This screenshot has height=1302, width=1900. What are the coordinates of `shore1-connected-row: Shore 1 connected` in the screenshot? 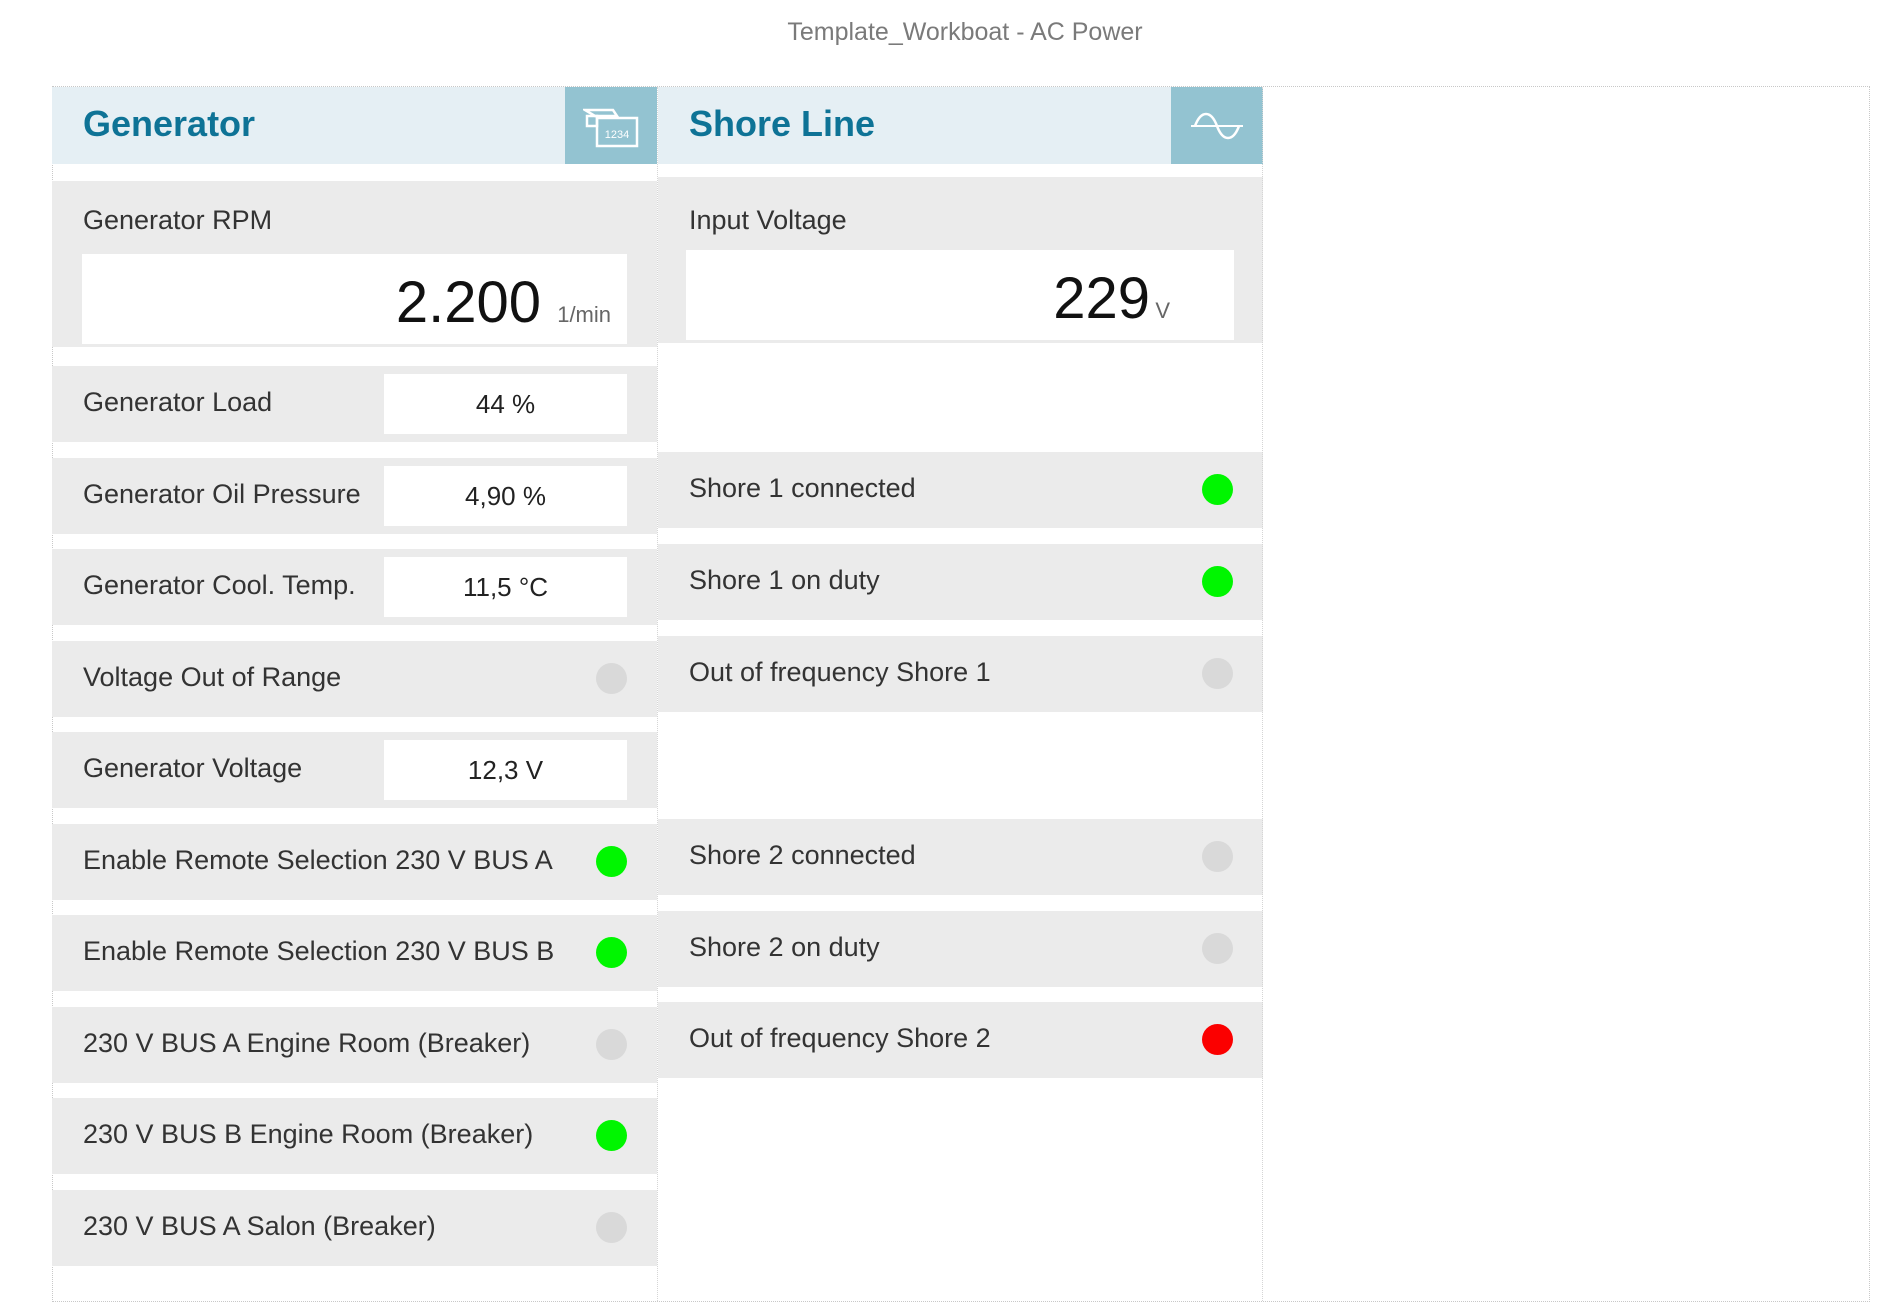 It's located at (960, 490).